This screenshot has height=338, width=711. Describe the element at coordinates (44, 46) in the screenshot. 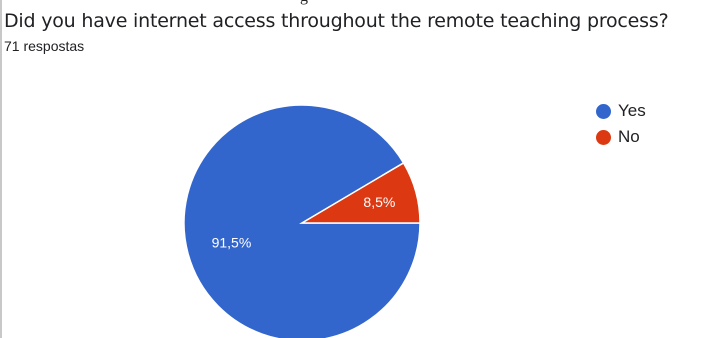

I see `response-count: 71 respostas` at that location.